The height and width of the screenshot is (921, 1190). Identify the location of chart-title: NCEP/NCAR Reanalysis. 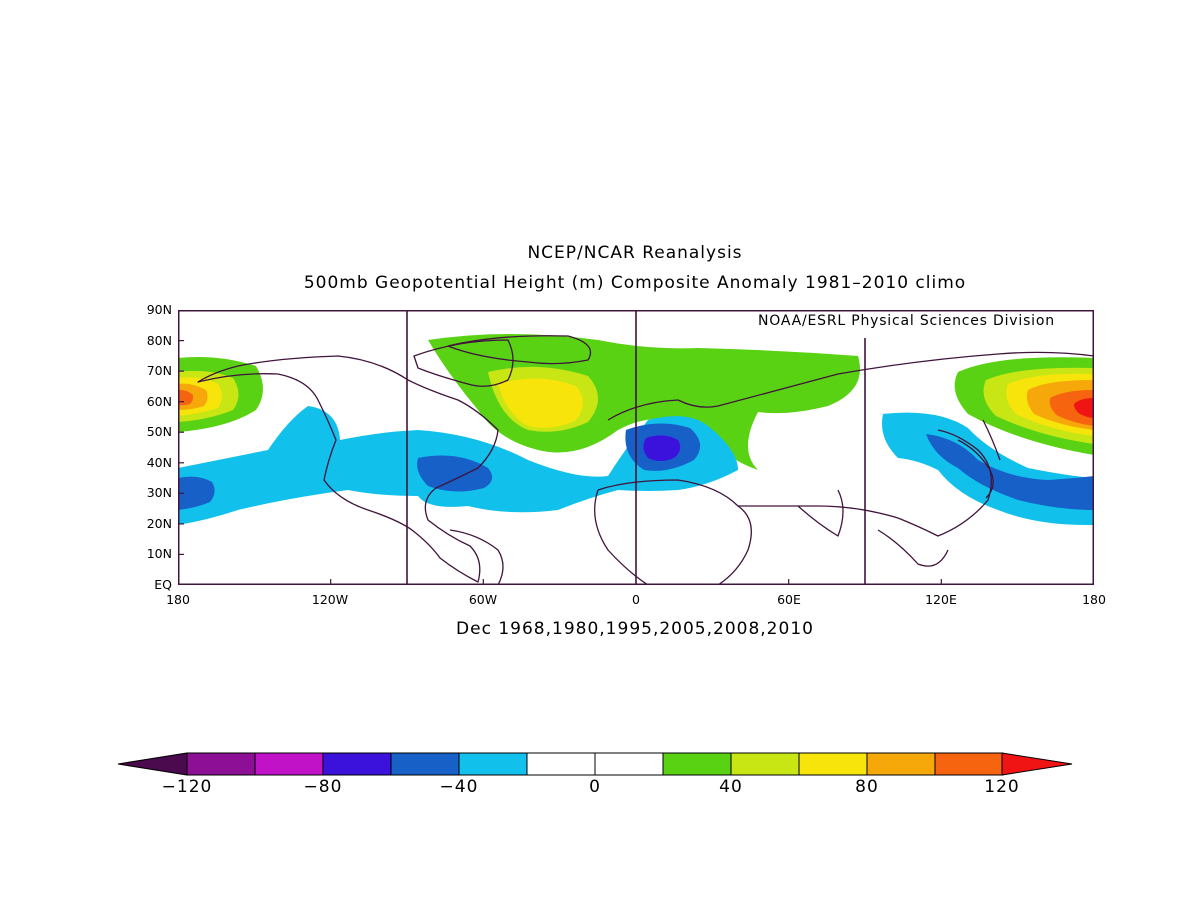
(635, 253).